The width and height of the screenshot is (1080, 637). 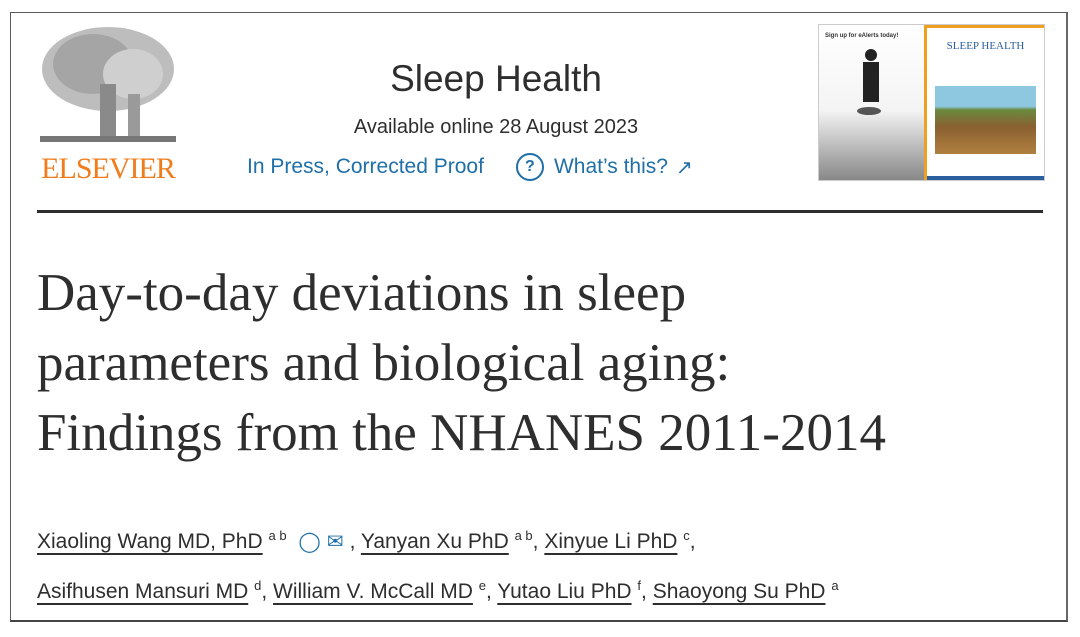 I want to click on elsevier-wordmark: ELSEVIER, so click(x=108, y=168).